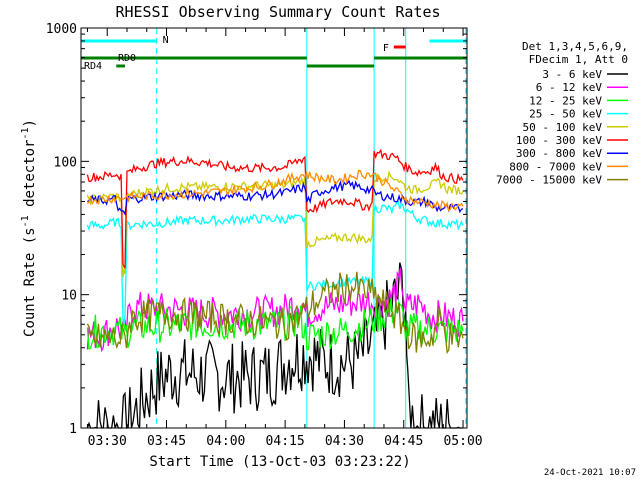 The height and width of the screenshot is (480, 640). Describe the element at coordinates (559, 153) in the screenshot. I see `legend-label-6: 300 - 800 keV` at that location.